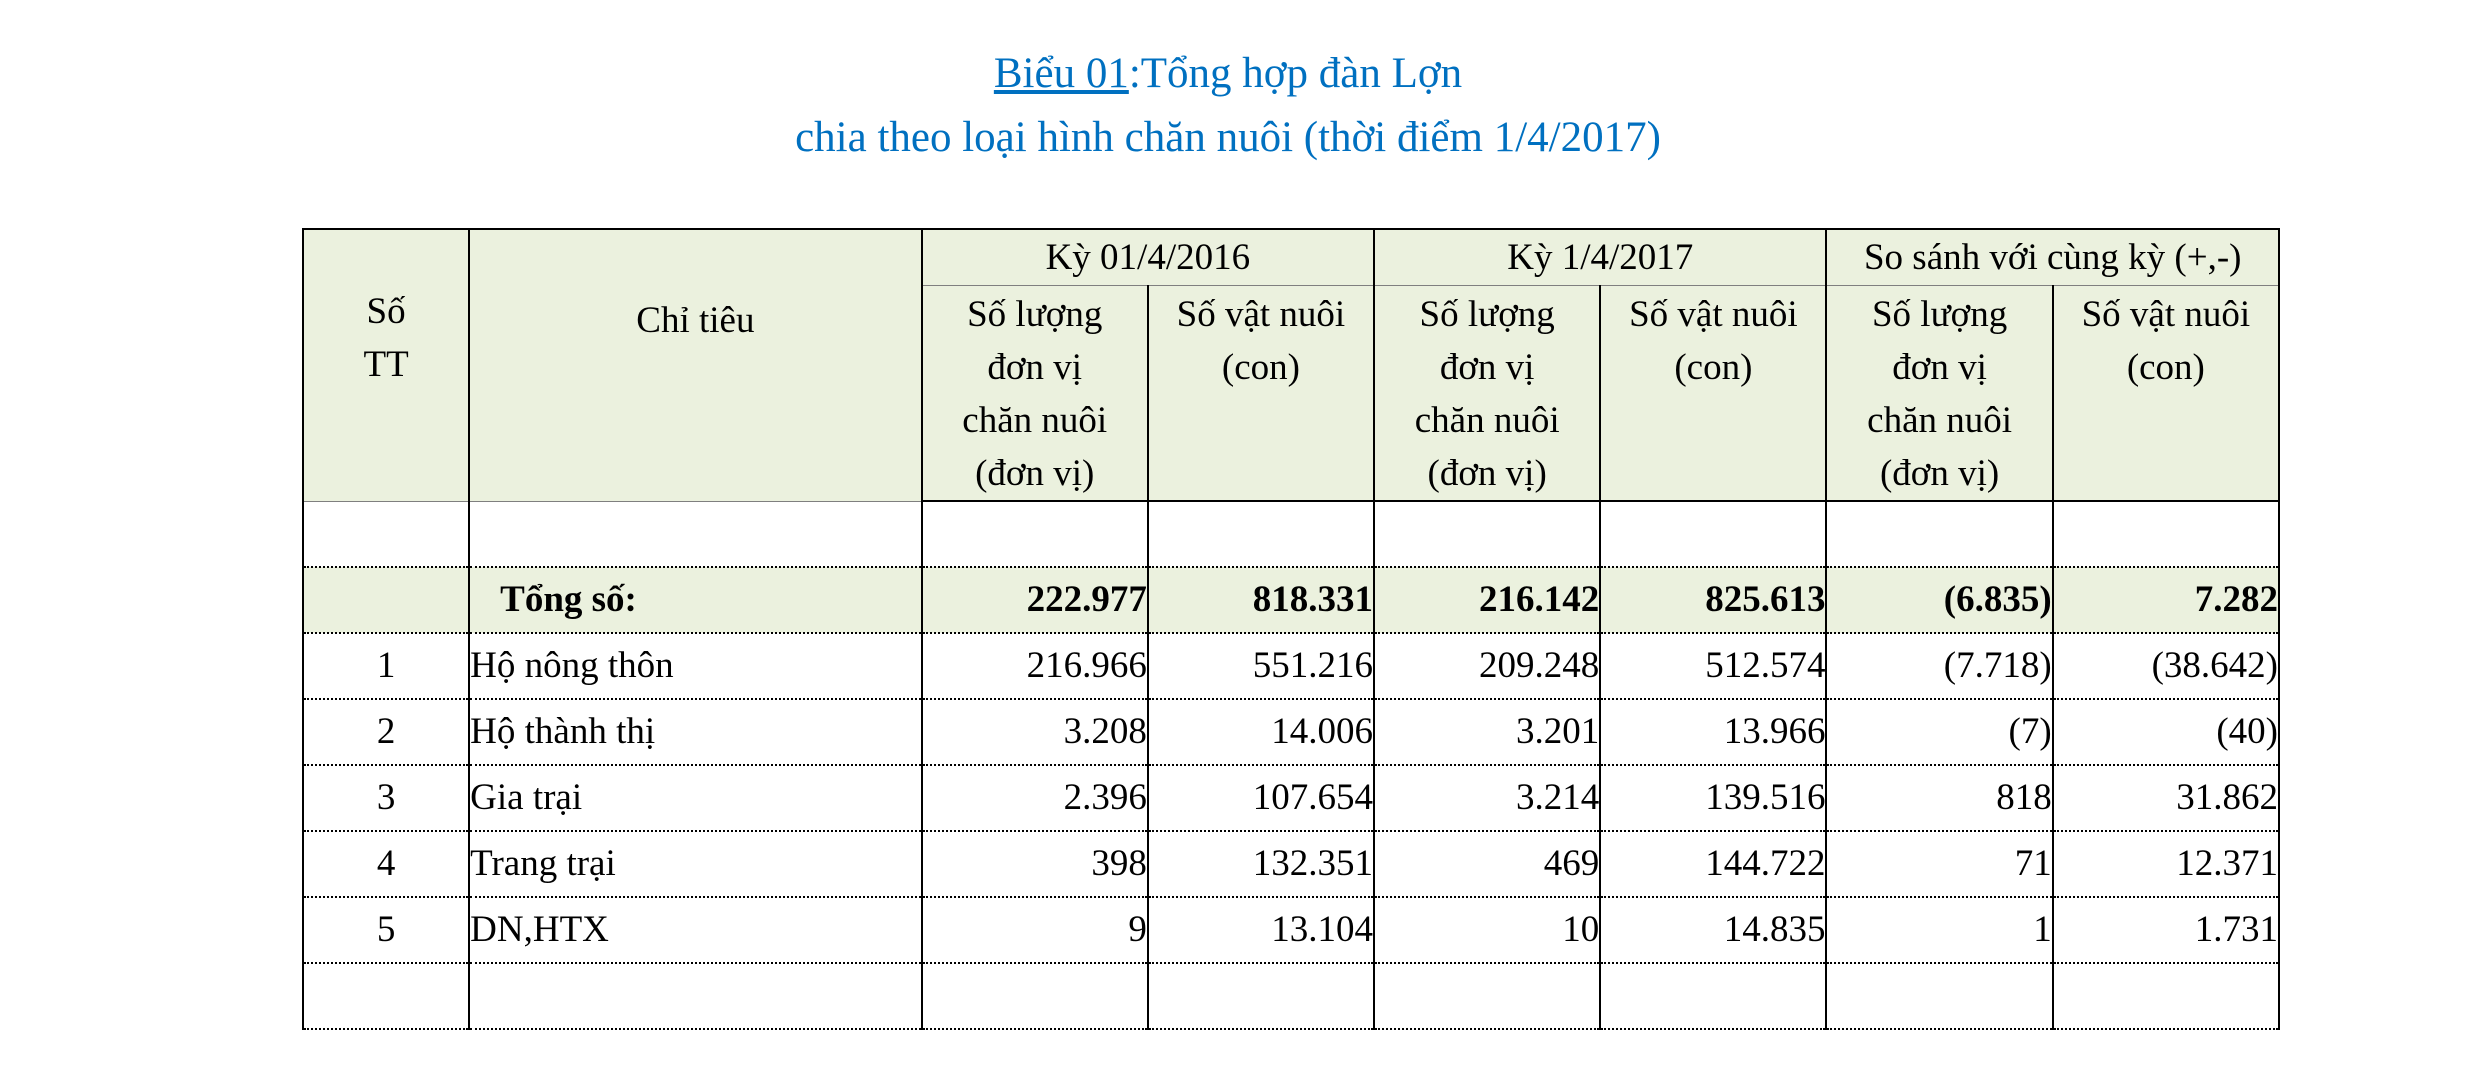 Image resolution: width=2480 pixels, height=1073 pixels. I want to click on row-stt: 1, so click(386, 666).